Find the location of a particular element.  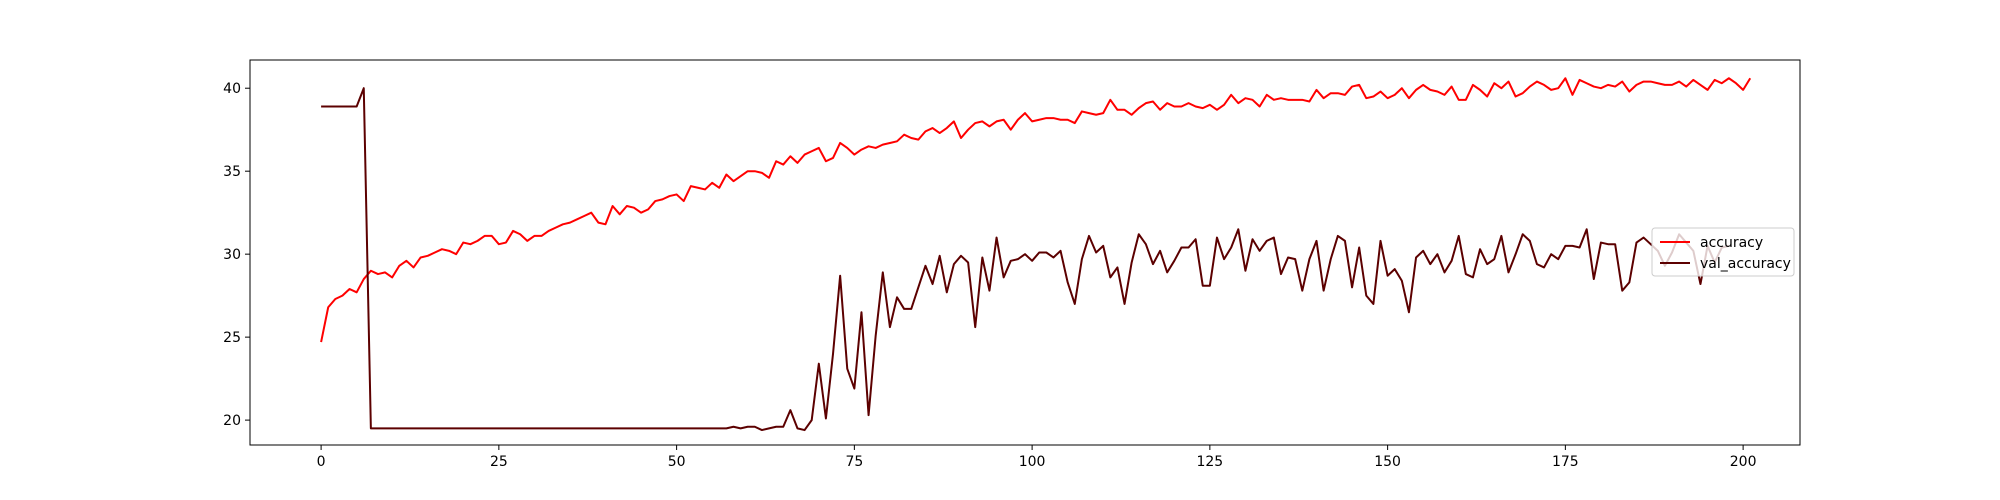

legend-label-val-accuracy: val_accuracy is located at coordinates (1745, 264).